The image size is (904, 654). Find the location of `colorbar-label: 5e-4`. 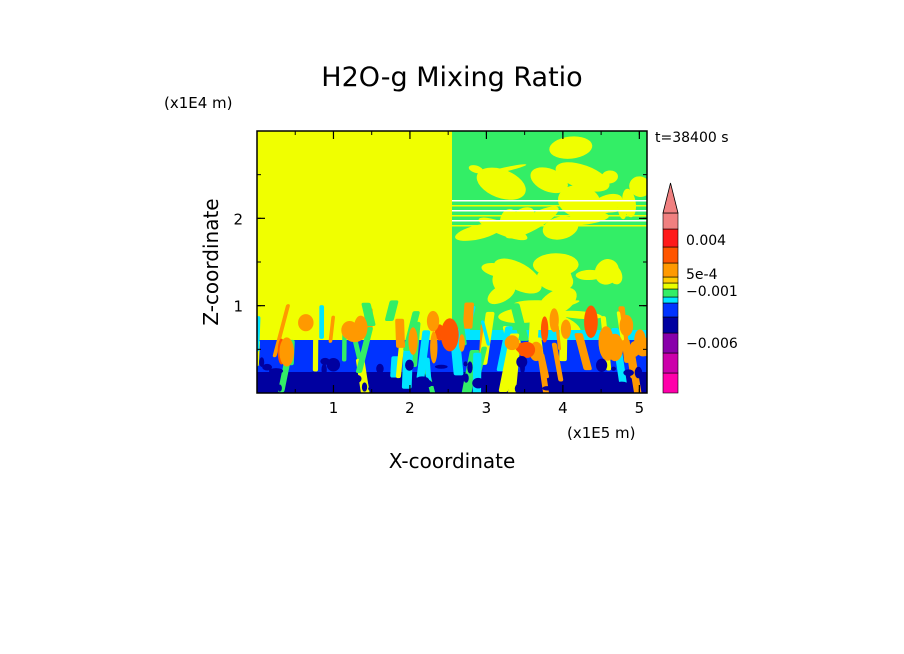

colorbar-label: 5e-4 is located at coordinates (702, 275).